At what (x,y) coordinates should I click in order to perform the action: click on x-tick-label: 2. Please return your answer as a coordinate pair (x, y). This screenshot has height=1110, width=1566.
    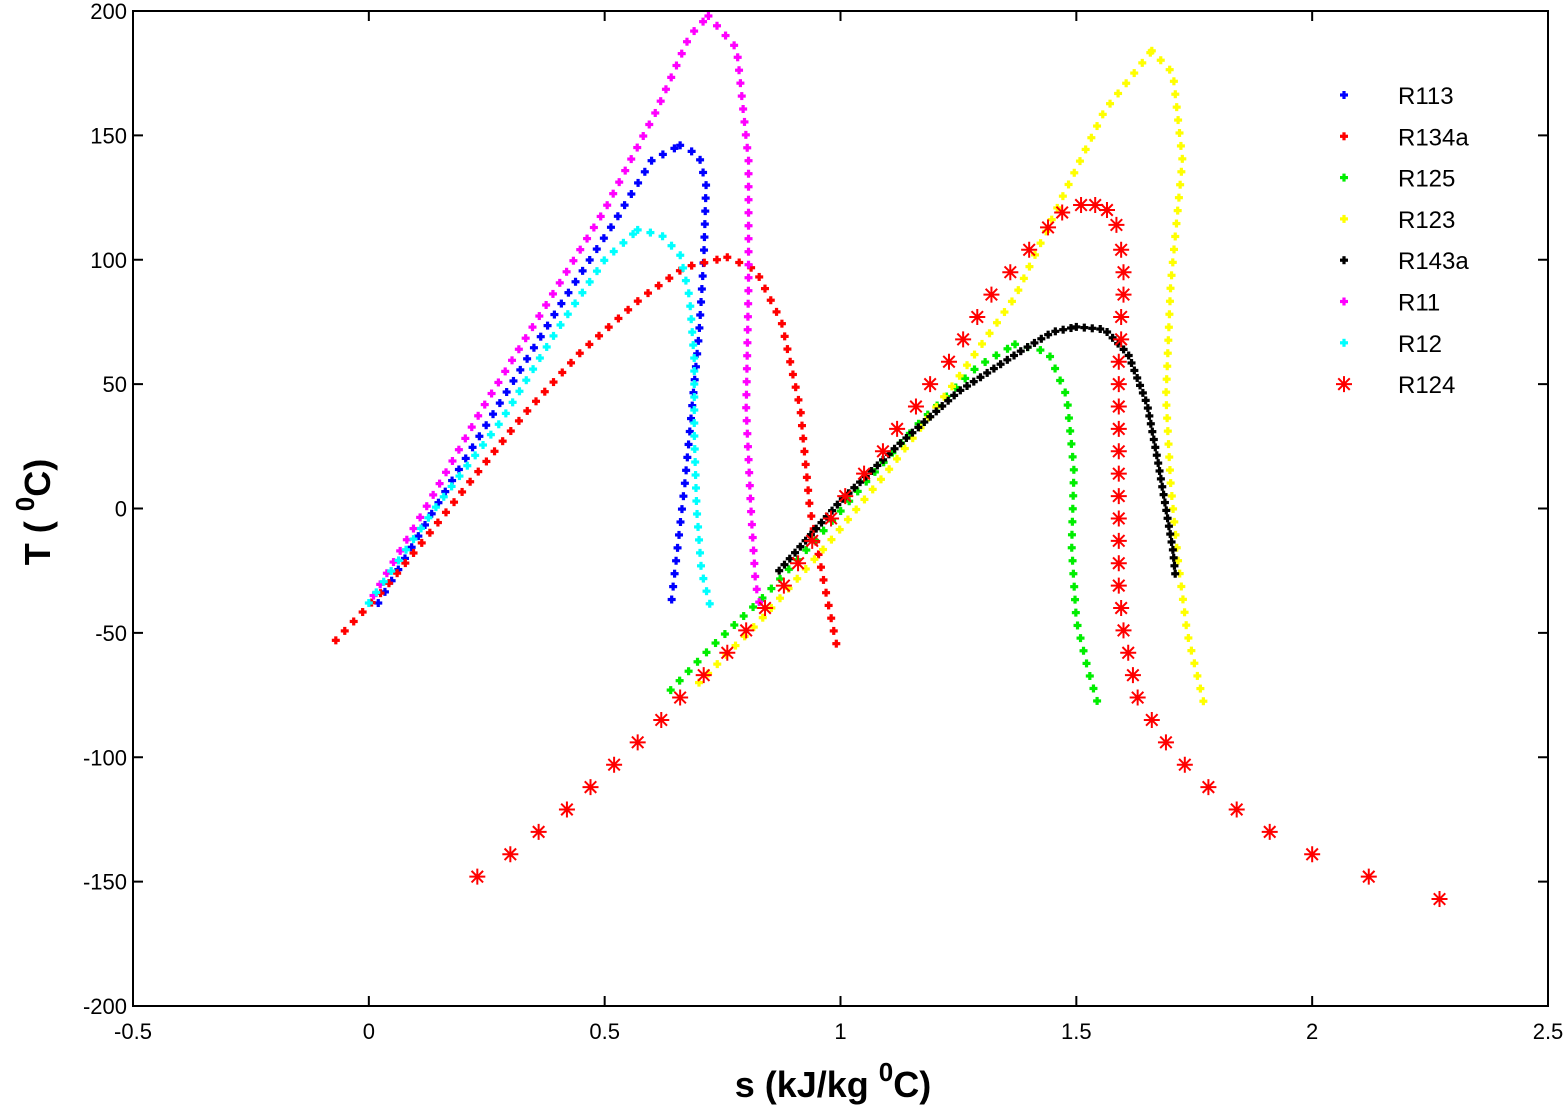
    Looking at the image, I should click on (1312, 1031).